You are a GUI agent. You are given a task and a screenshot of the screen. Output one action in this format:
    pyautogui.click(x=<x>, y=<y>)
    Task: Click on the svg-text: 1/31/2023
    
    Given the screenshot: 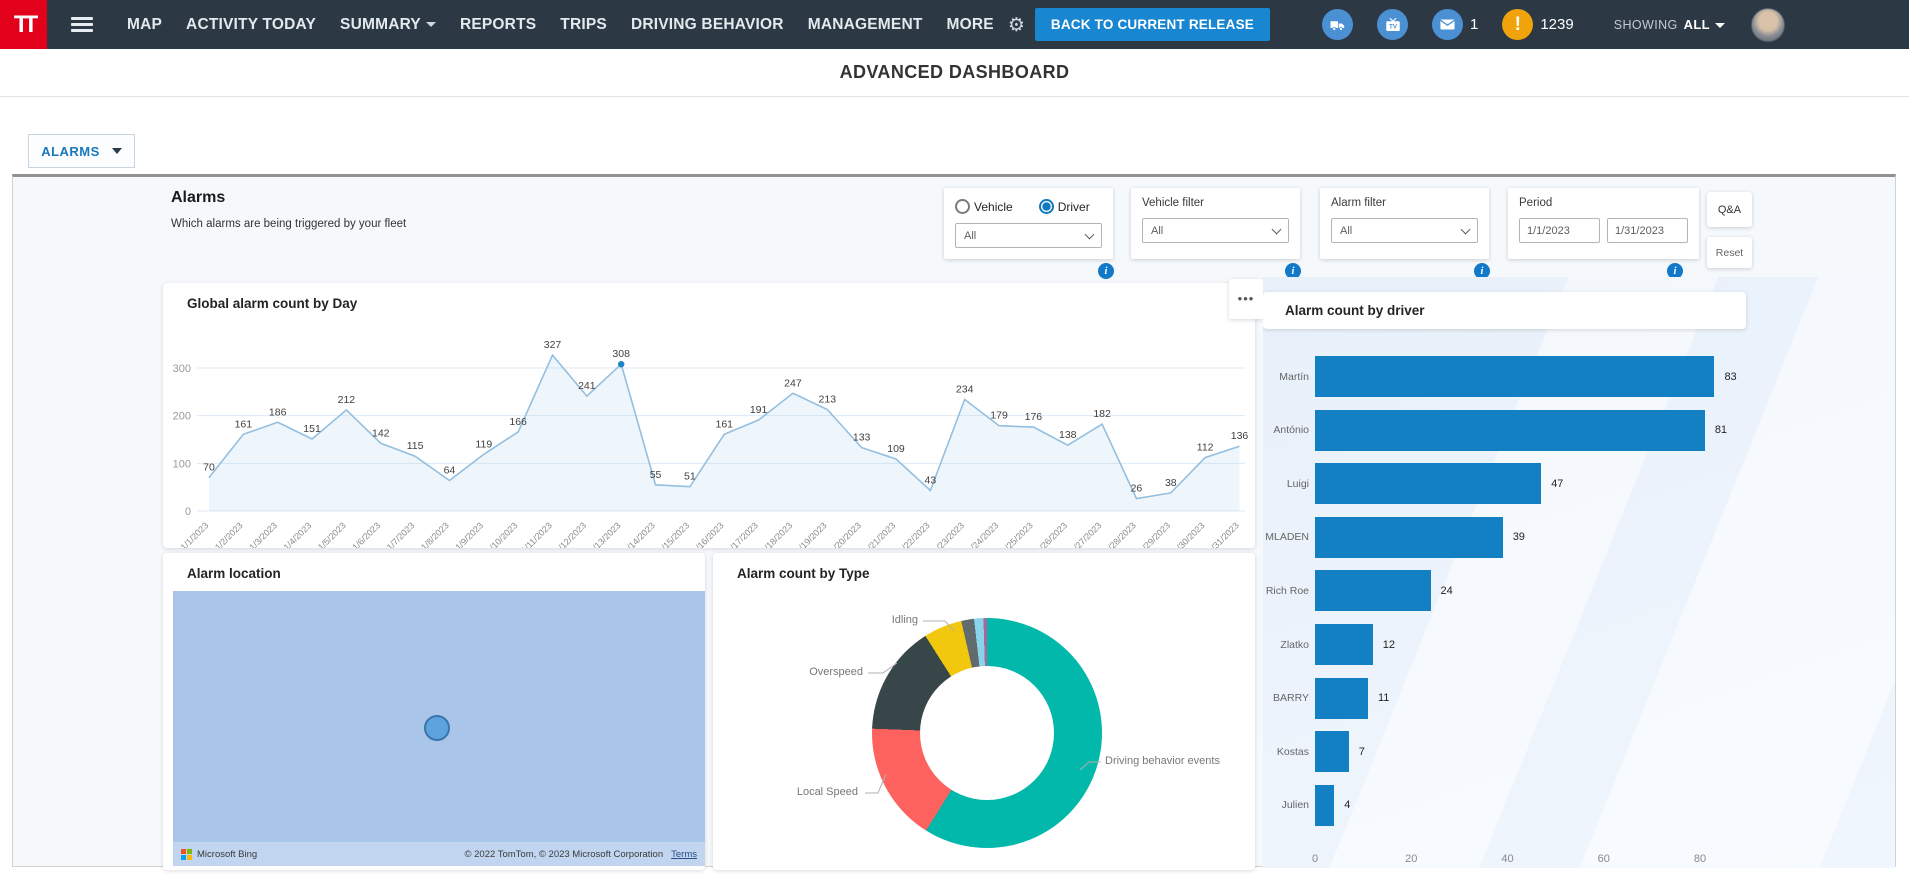 What is the action you would take?
    pyautogui.click(x=1223, y=534)
    